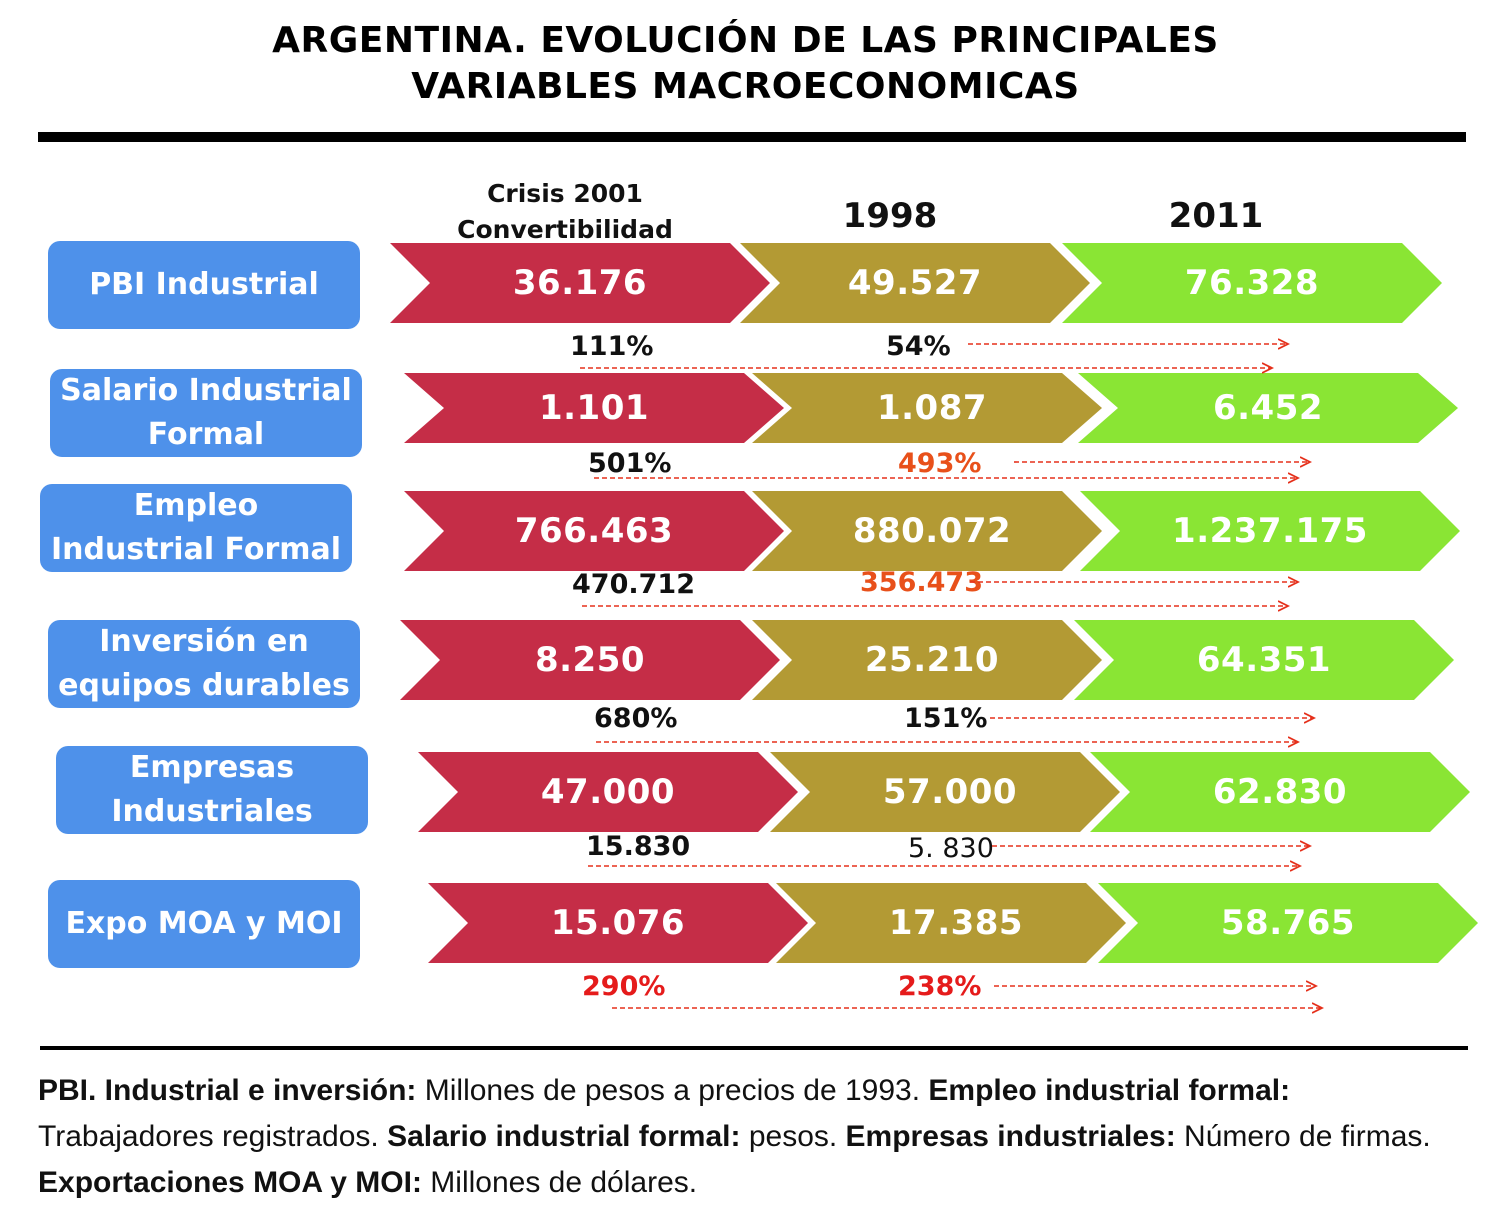 This screenshot has width=1491, height=1217. I want to click on chevron-1998-inversion: 25.210, so click(927, 660).